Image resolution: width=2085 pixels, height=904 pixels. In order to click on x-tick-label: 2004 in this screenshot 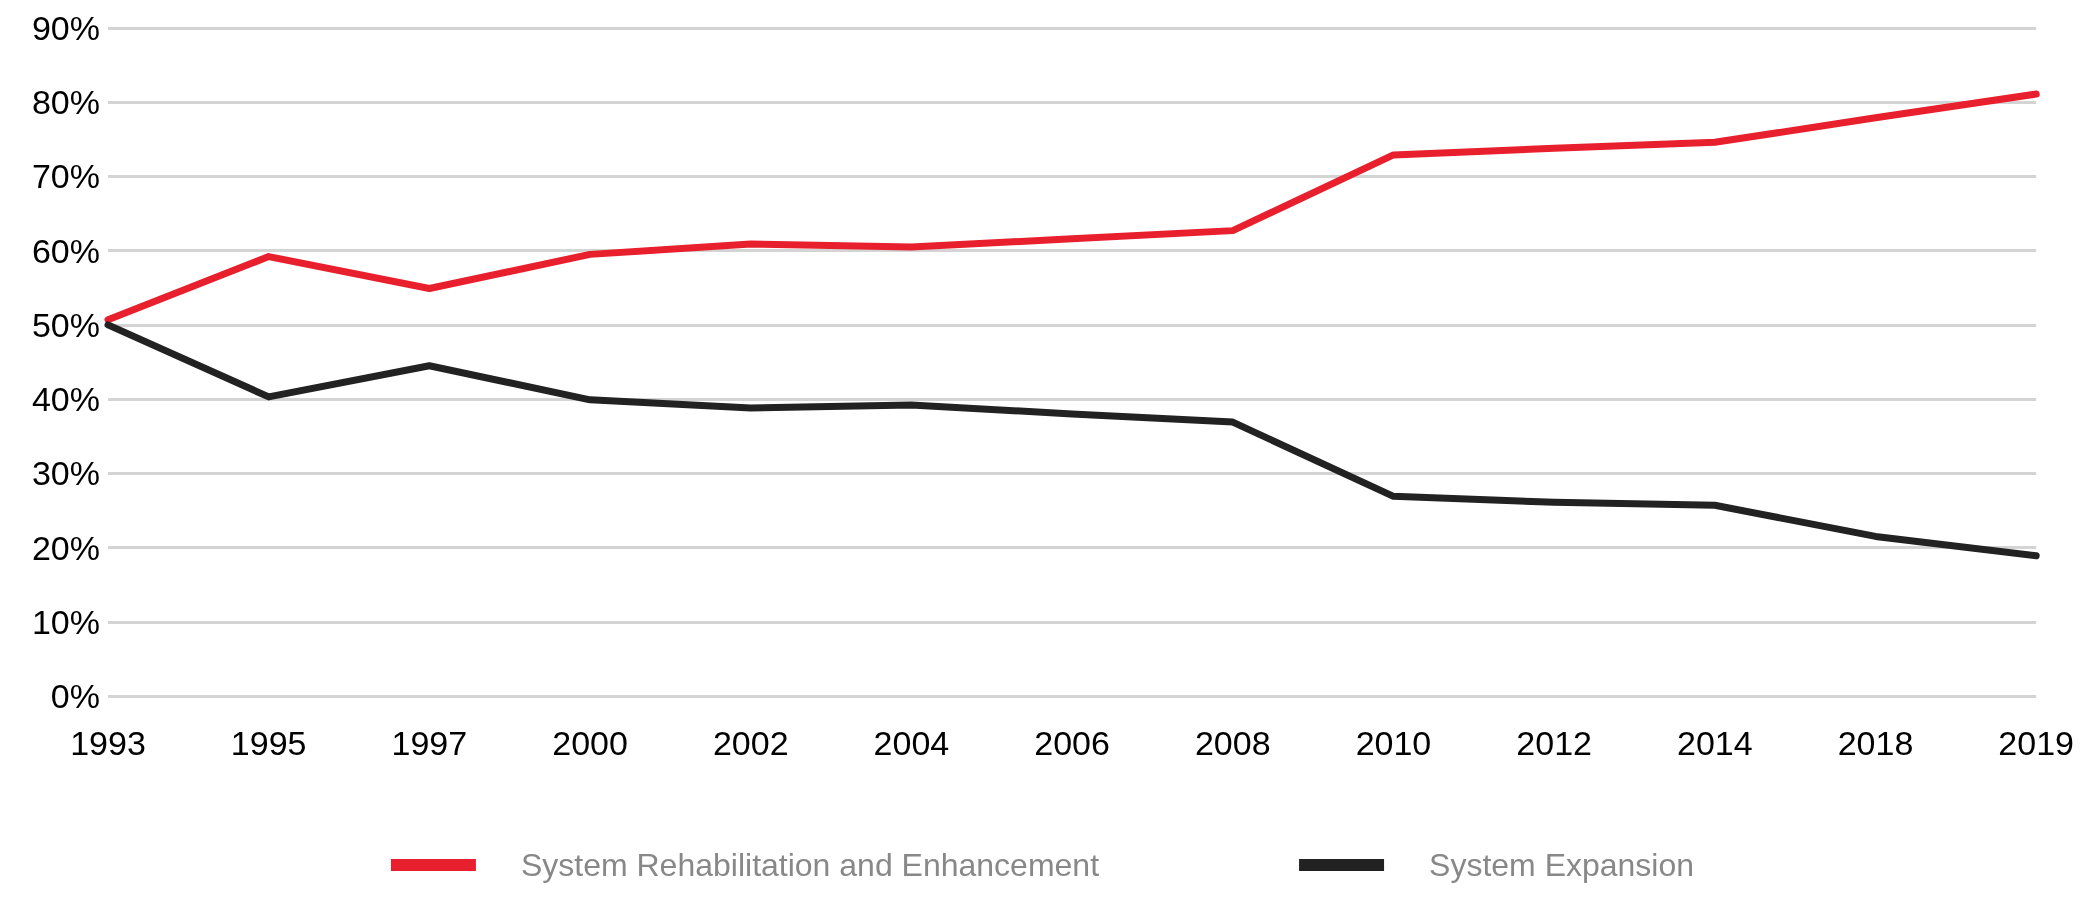, I will do `click(911, 743)`.